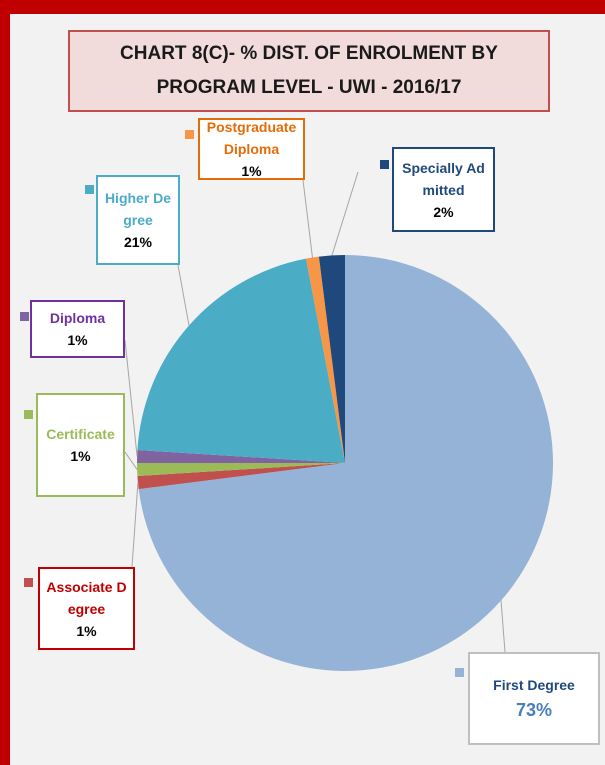  I want to click on category-label: Postgraduate Diploma, so click(251, 138).